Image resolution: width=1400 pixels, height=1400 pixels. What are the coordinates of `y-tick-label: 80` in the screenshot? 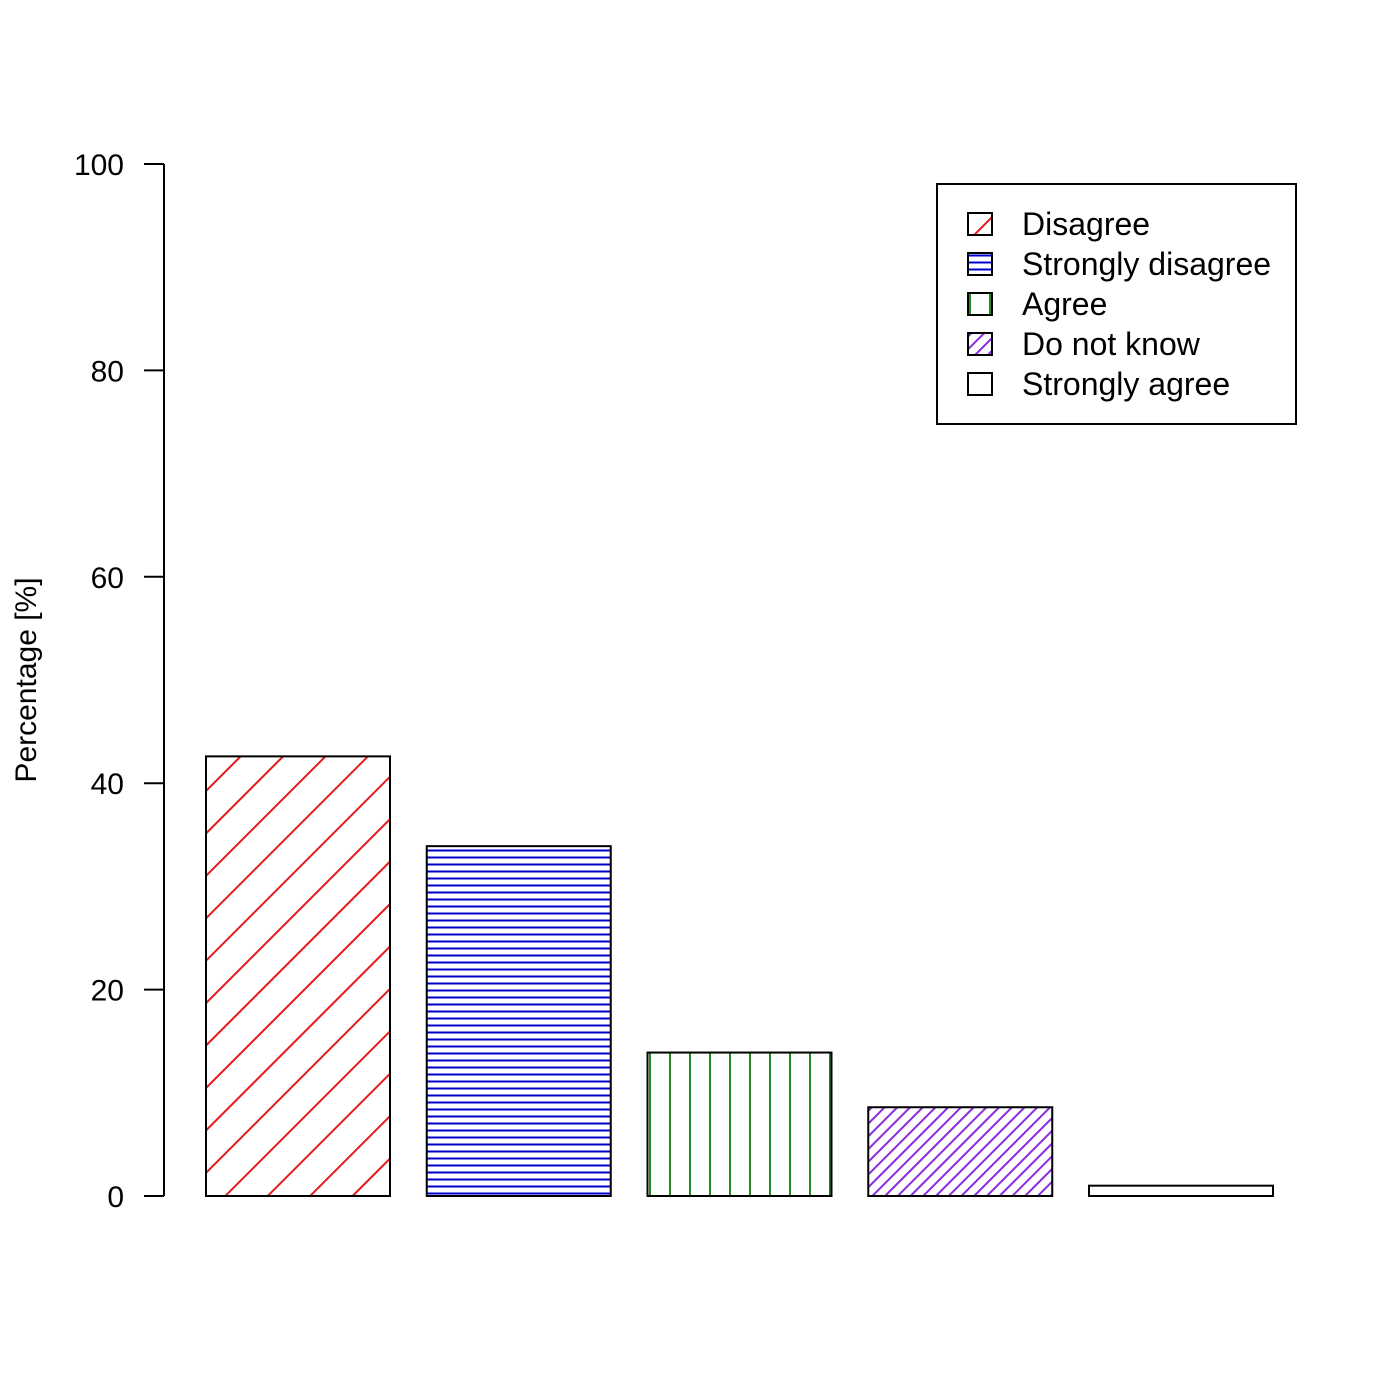 It's located at (107, 371).